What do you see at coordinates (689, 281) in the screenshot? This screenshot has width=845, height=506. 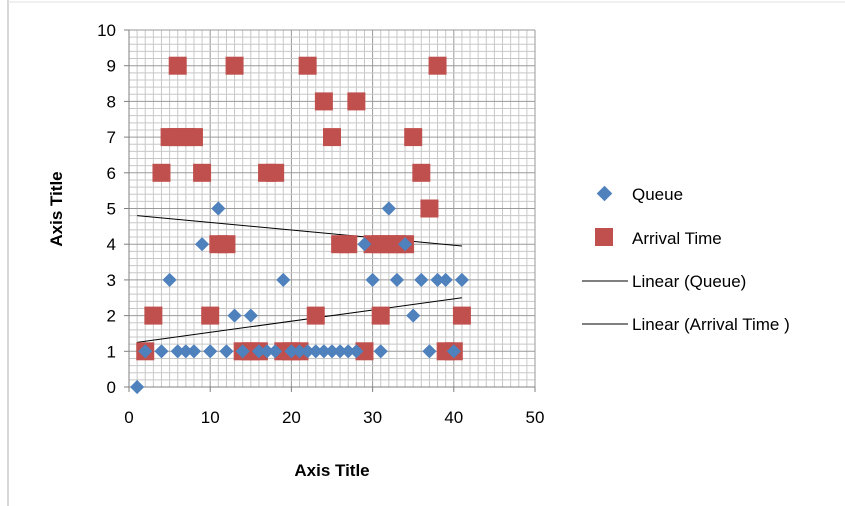 I see `legend-linear-queue-label: Linear (Queue)` at bounding box center [689, 281].